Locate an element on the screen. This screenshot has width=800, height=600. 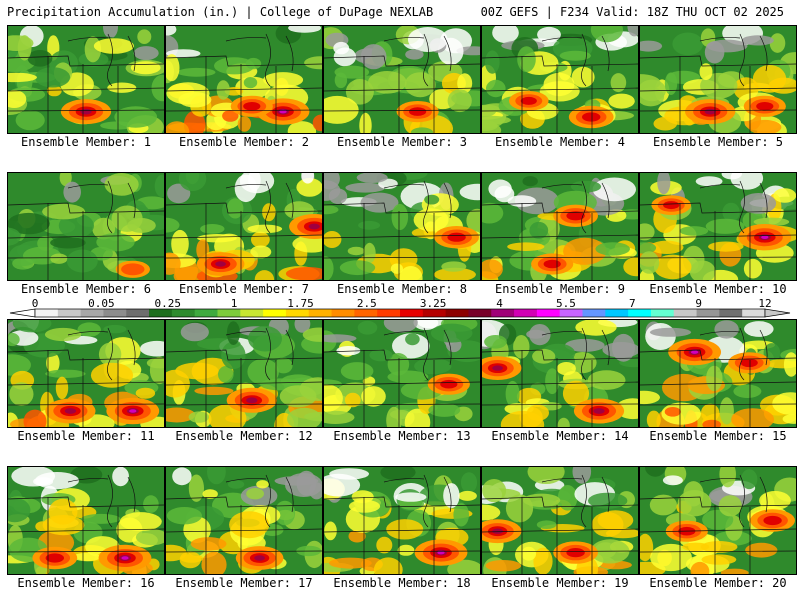
colorbar-tick-label: 12 is located at coordinates (765, 303).